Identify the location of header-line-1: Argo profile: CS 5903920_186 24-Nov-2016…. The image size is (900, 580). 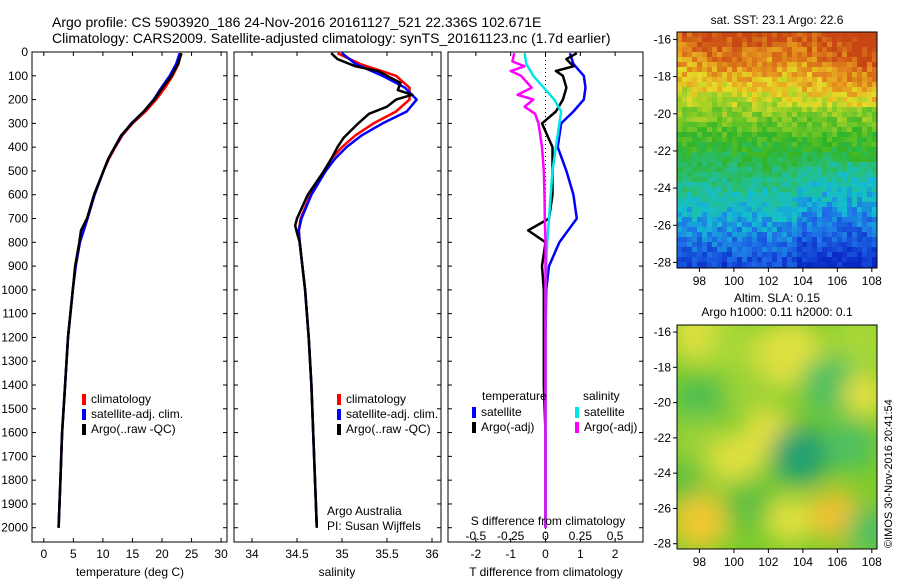
(296, 22).